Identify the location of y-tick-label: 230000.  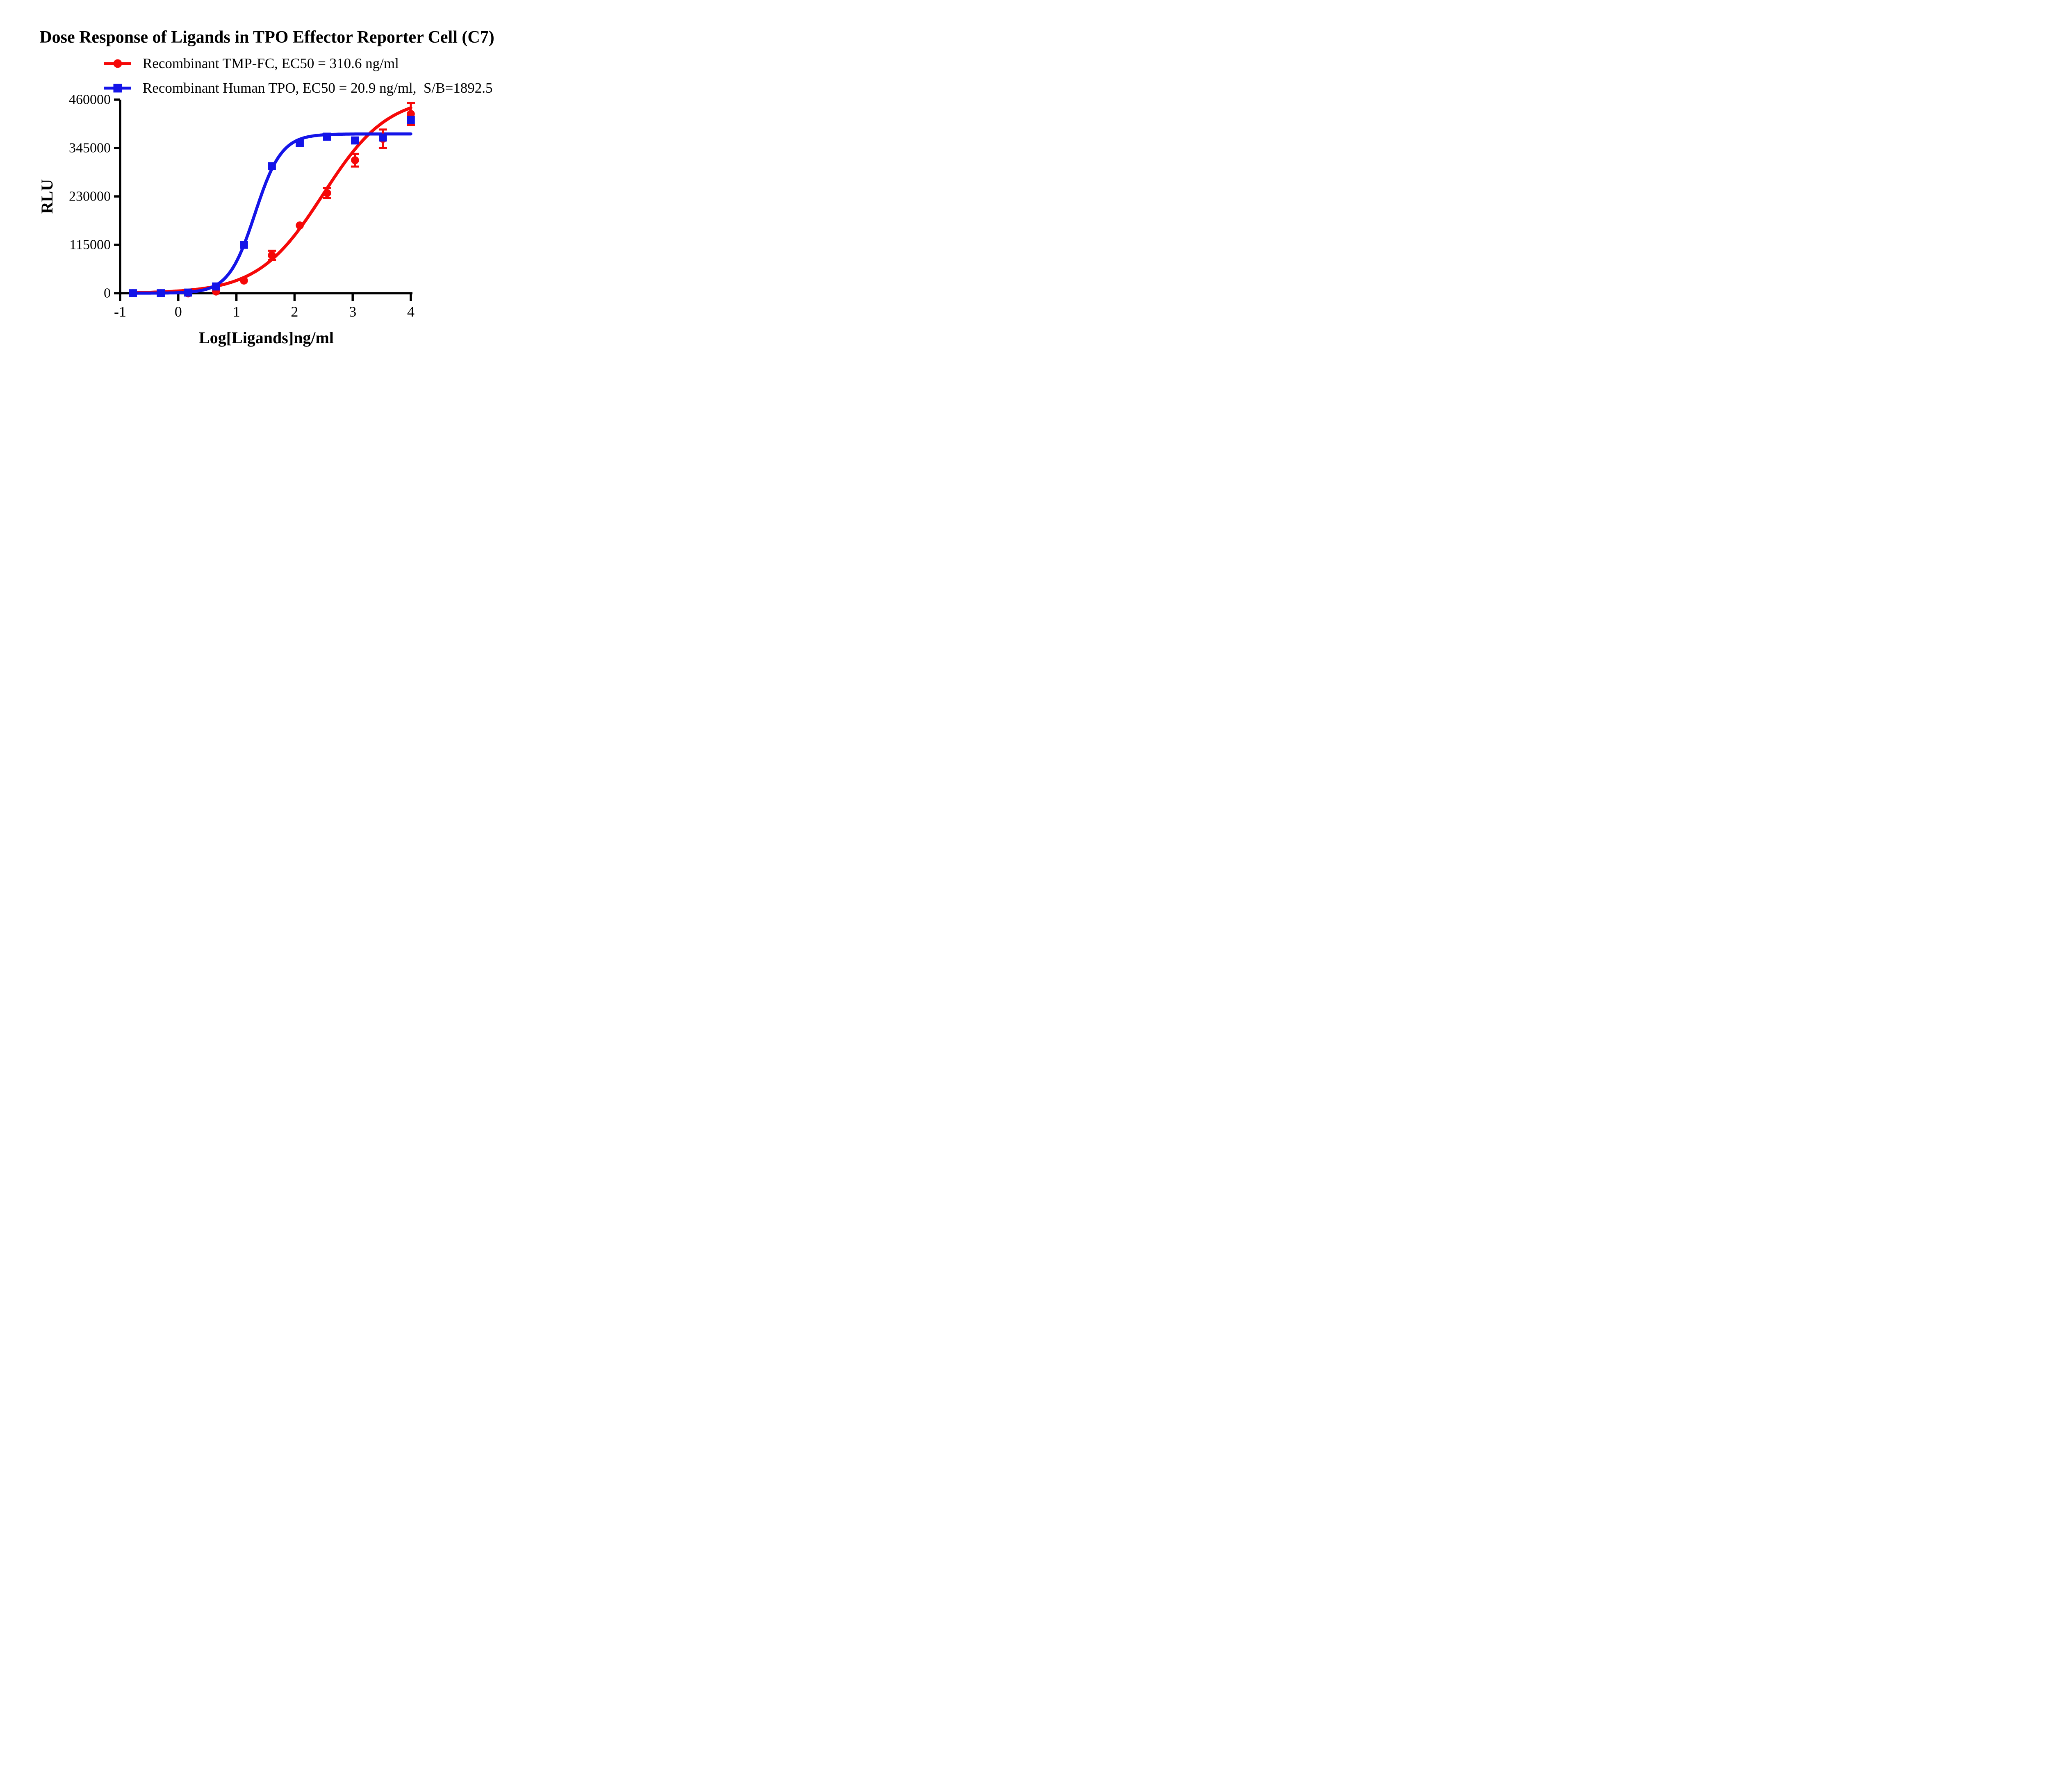
(90, 196).